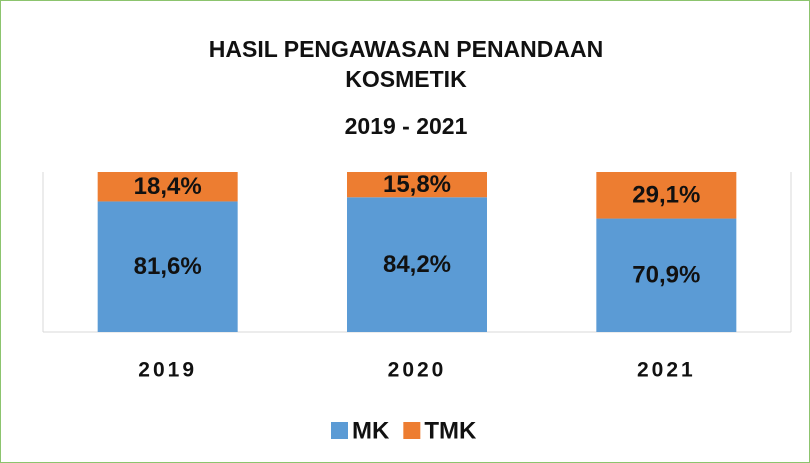  I want to click on data-label: 15,8%, so click(417, 184).